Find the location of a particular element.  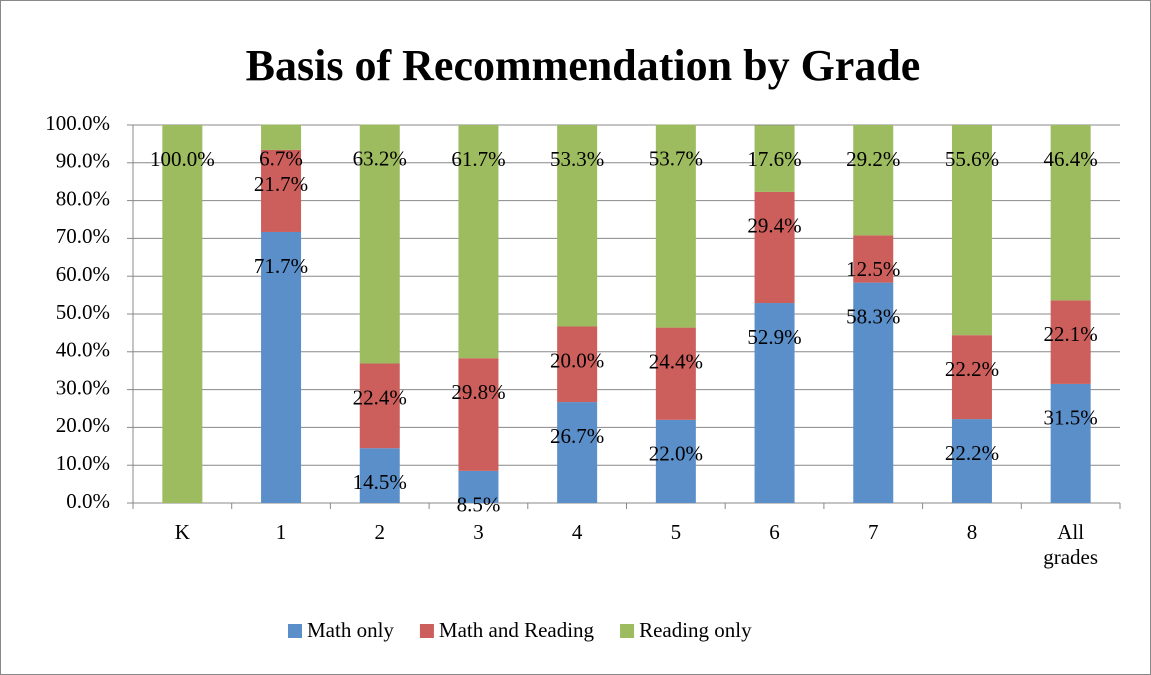

data-label: 58.3% is located at coordinates (873, 316).